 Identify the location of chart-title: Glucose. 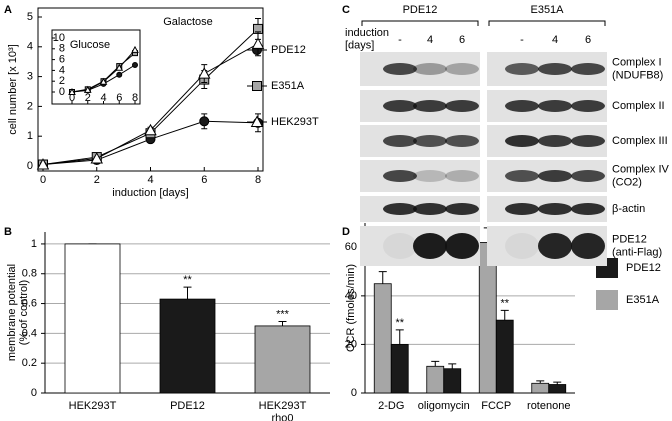
(90, 45).